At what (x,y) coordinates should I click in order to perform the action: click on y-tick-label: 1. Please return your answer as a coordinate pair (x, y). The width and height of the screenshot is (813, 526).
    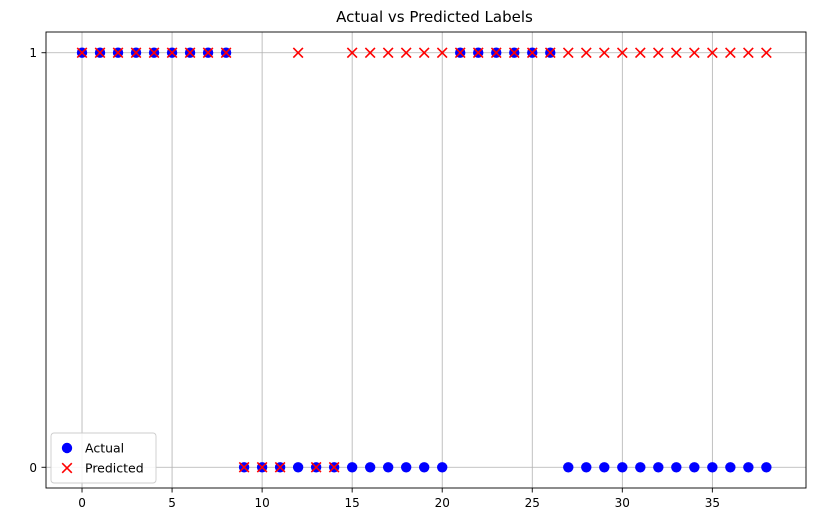
    Looking at the image, I should click on (33, 53).